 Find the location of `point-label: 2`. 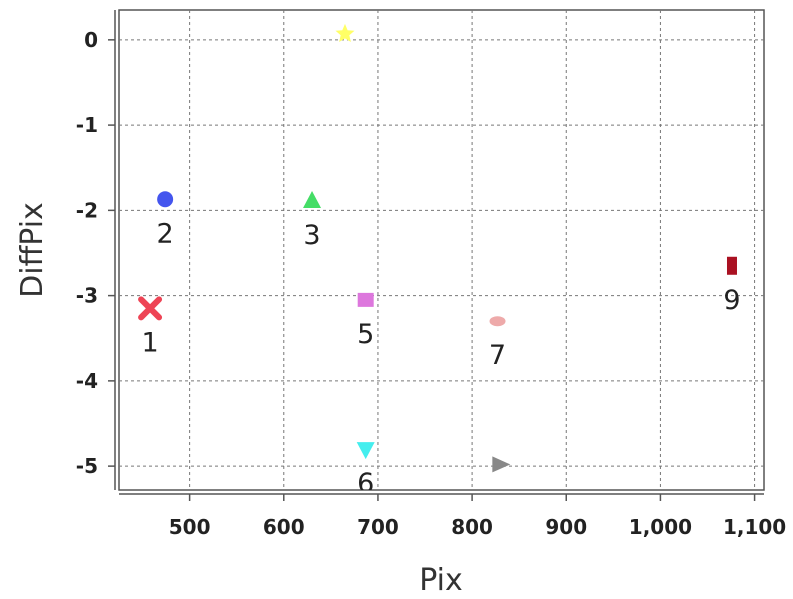

point-label: 2 is located at coordinates (165, 233).